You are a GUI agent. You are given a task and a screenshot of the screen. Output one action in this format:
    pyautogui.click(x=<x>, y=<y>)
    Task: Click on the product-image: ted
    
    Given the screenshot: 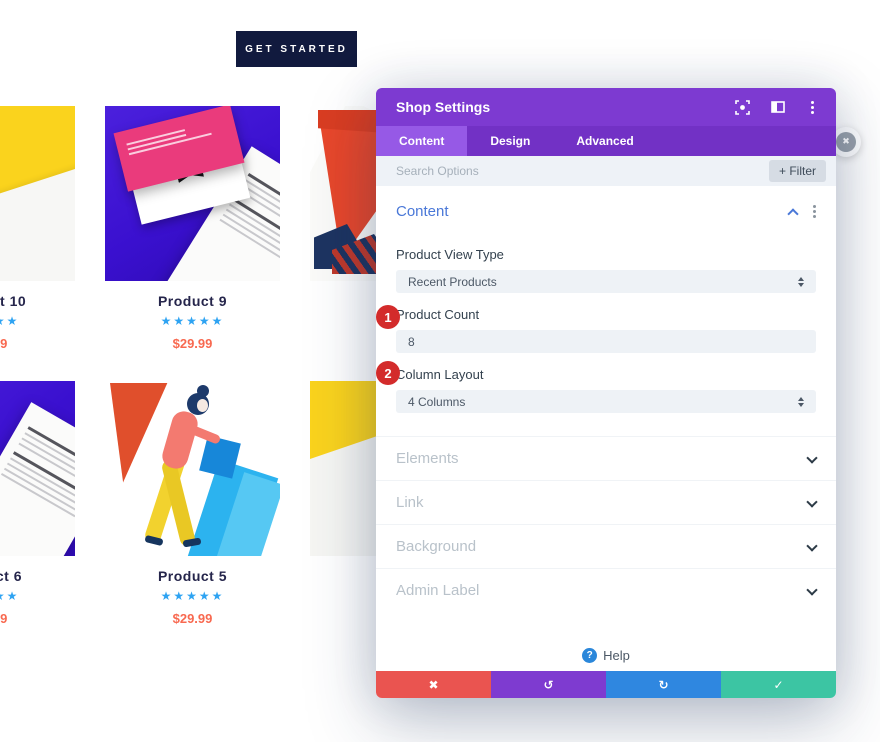 What is the action you would take?
    pyautogui.click(x=37, y=193)
    